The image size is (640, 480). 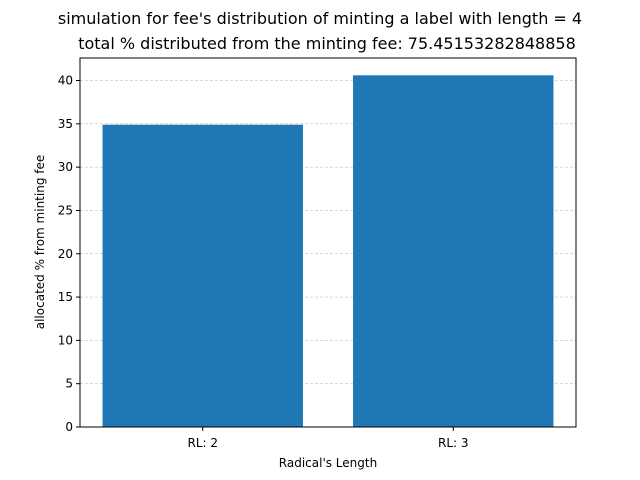 What do you see at coordinates (40, 242) in the screenshot?
I see `y-axis-label: allocated % from minting fee` at bounding box center [40, 242].